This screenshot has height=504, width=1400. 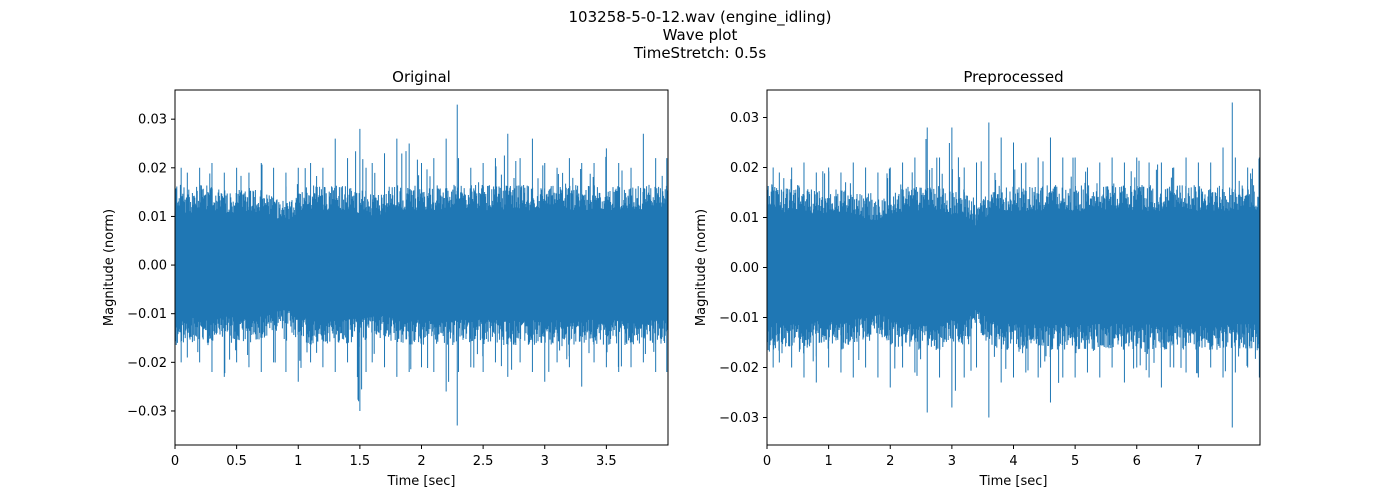 I want to click on x-tick-label: 7, so click(x=1198, y=461).